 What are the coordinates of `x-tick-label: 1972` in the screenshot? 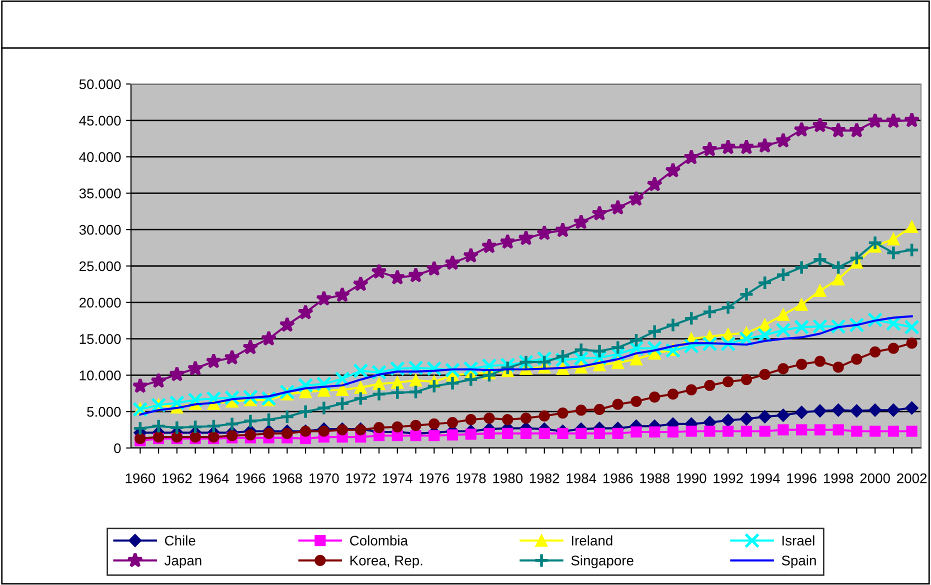 It's located at (361, 478).